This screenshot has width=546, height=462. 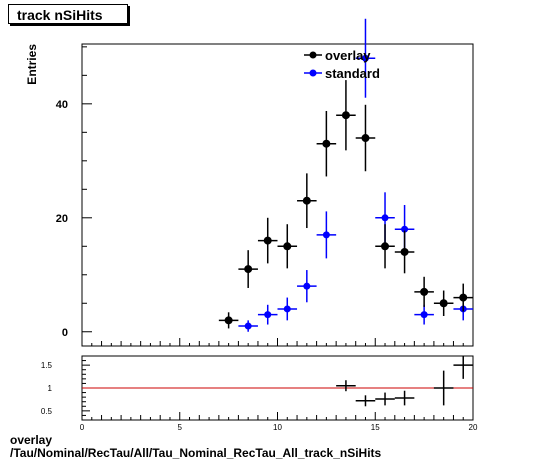 I want to click on histogram-title: track nSiHits, so click(x=68, y=14).